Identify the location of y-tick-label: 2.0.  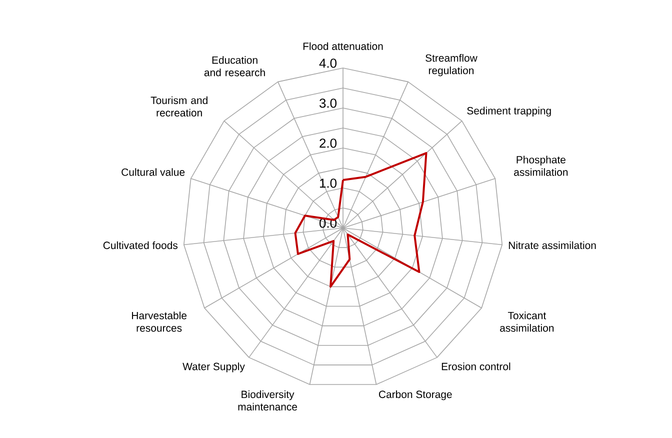
(328, 143).